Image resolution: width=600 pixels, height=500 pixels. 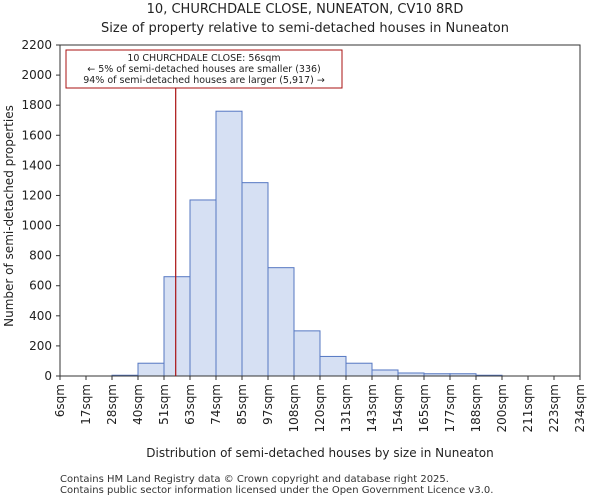 What do you see at coordinates (36, 45) in the screenshot?
I see `y-tick-label: 2200` at bounding box center [36, 45].